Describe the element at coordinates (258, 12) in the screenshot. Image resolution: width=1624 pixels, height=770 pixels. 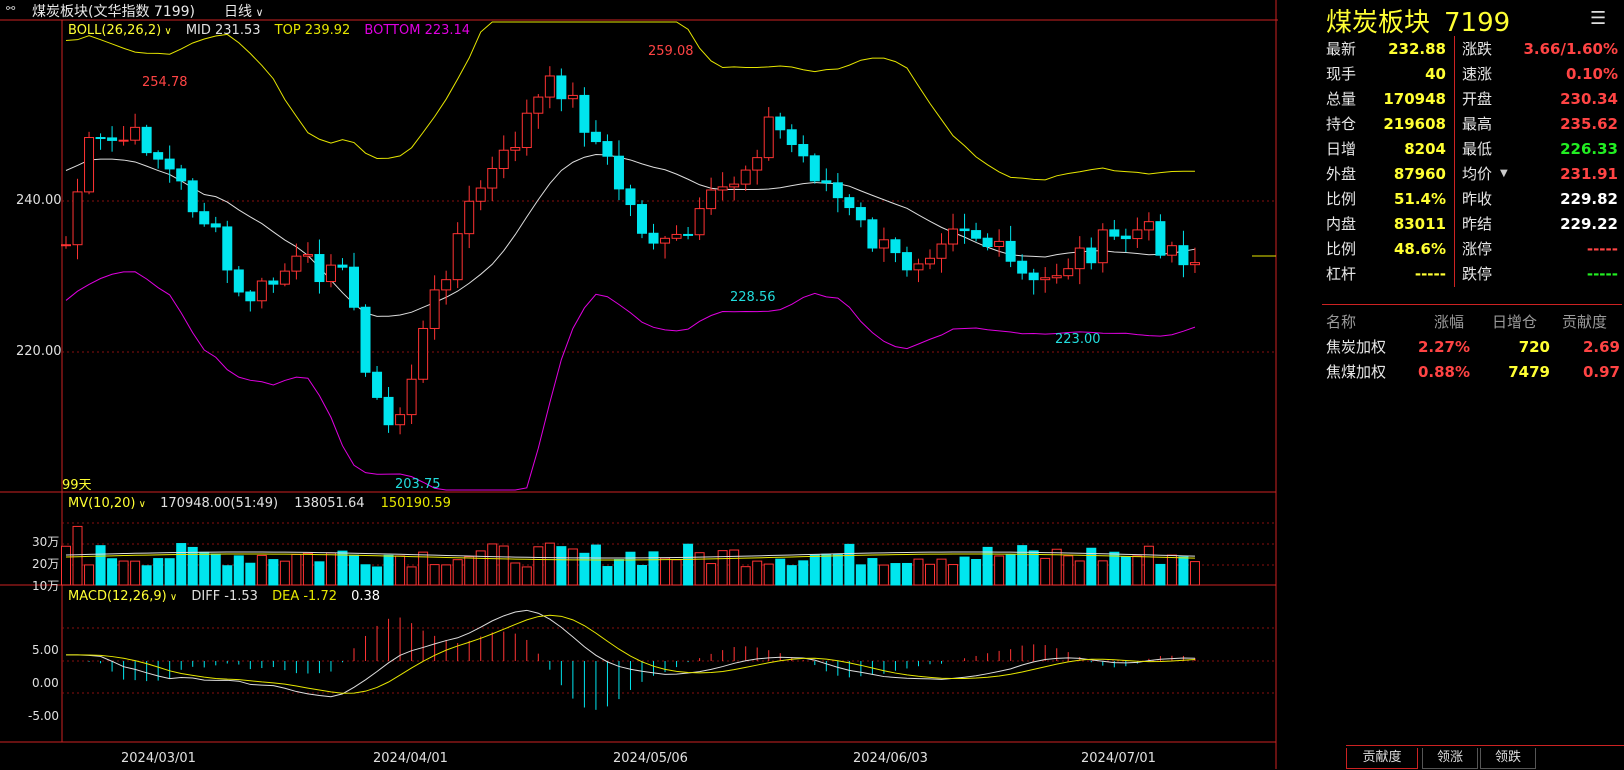
I see `chevron-down-icon: ∨` at that location.